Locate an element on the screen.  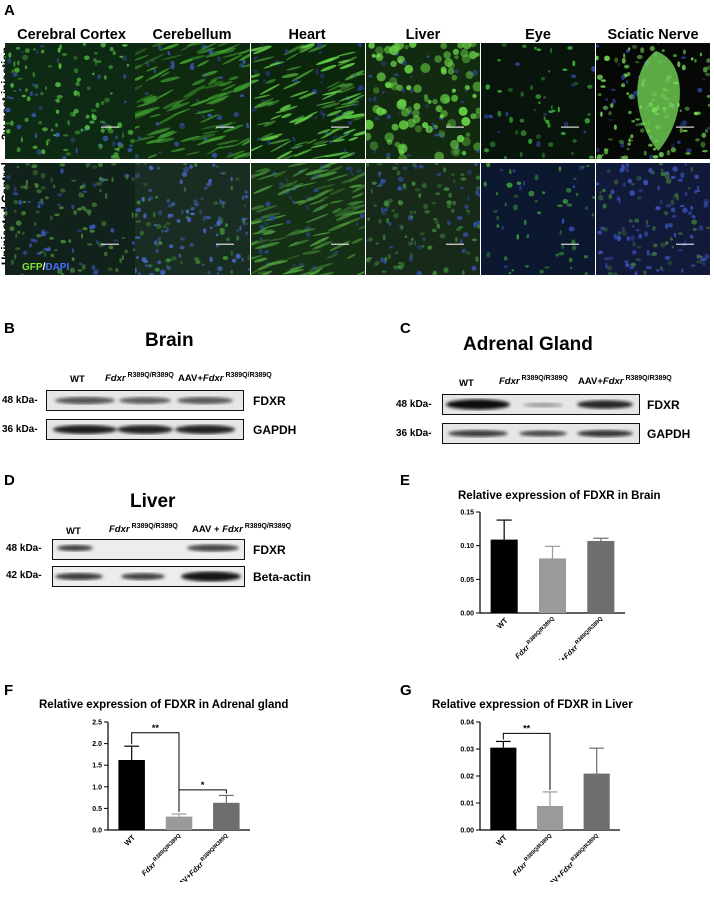
adrenal-band-fdxr: FDXR is located at coordinates (663, 405).